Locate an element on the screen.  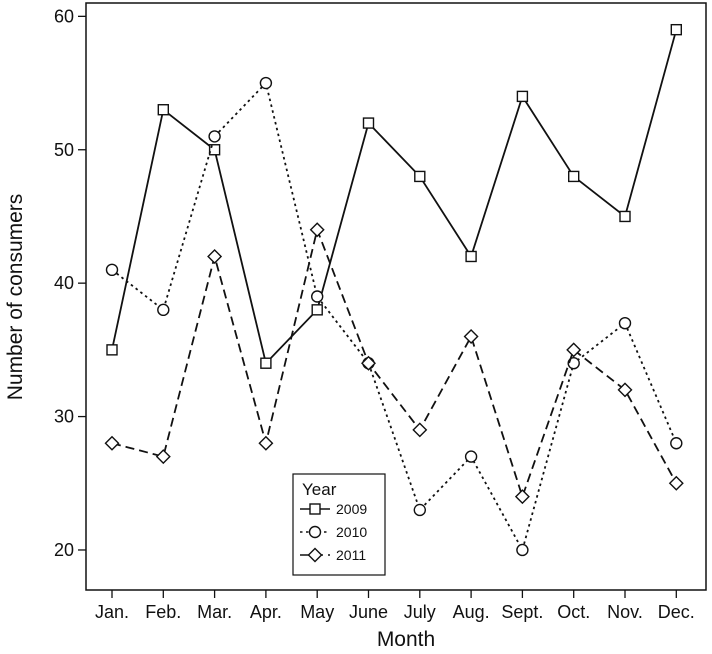
x-tick-label: Oct. is located at coordinates (573, 612).